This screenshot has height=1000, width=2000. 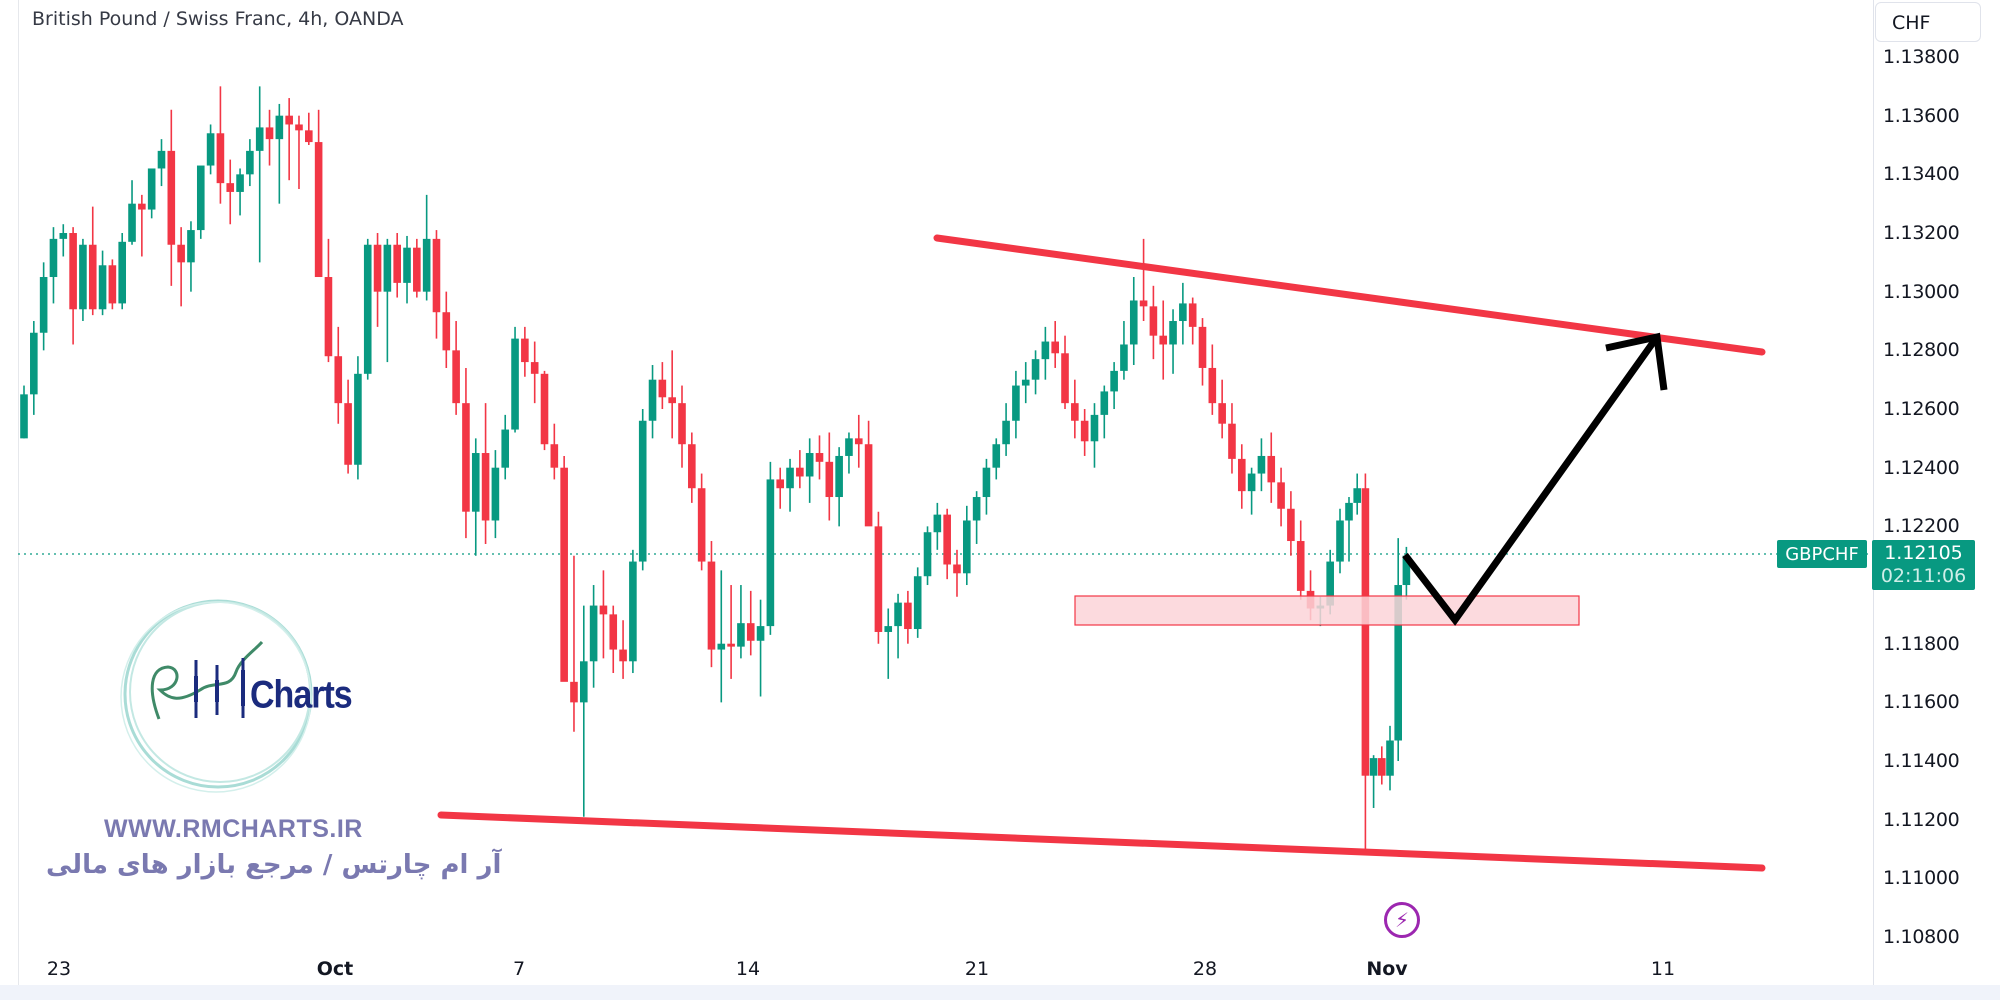 What do you see at coordinates (1101, 841) in the screenshot?
I see `support-trendline` at bounding box center [1101, 841].